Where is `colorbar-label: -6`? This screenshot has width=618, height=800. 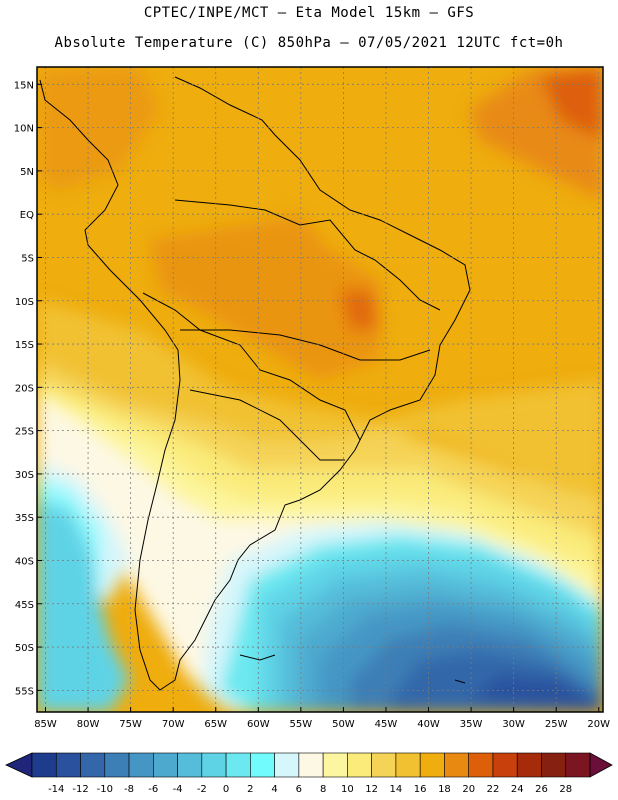 colorbar-label: -6 is located at coordinates (153, 789).